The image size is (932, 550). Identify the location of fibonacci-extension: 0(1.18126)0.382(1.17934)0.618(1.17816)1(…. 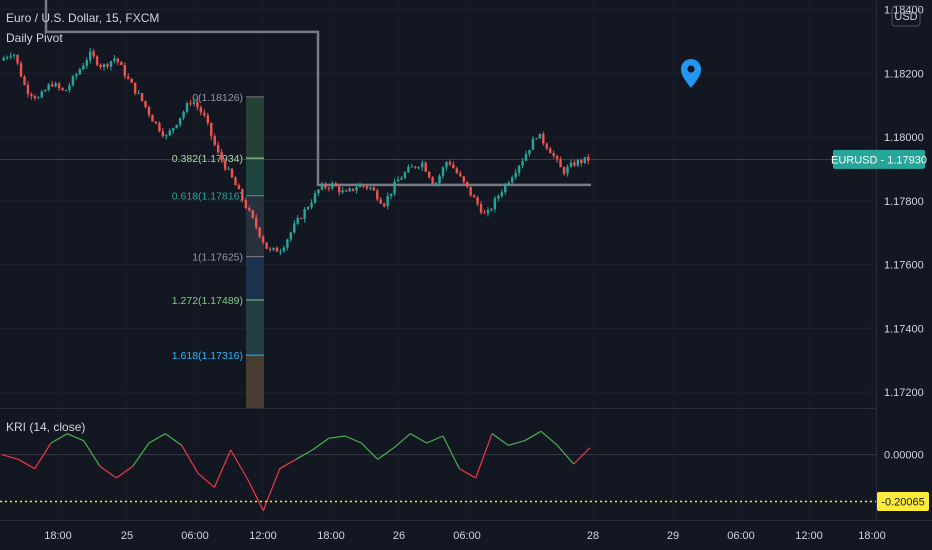
(218, 250).